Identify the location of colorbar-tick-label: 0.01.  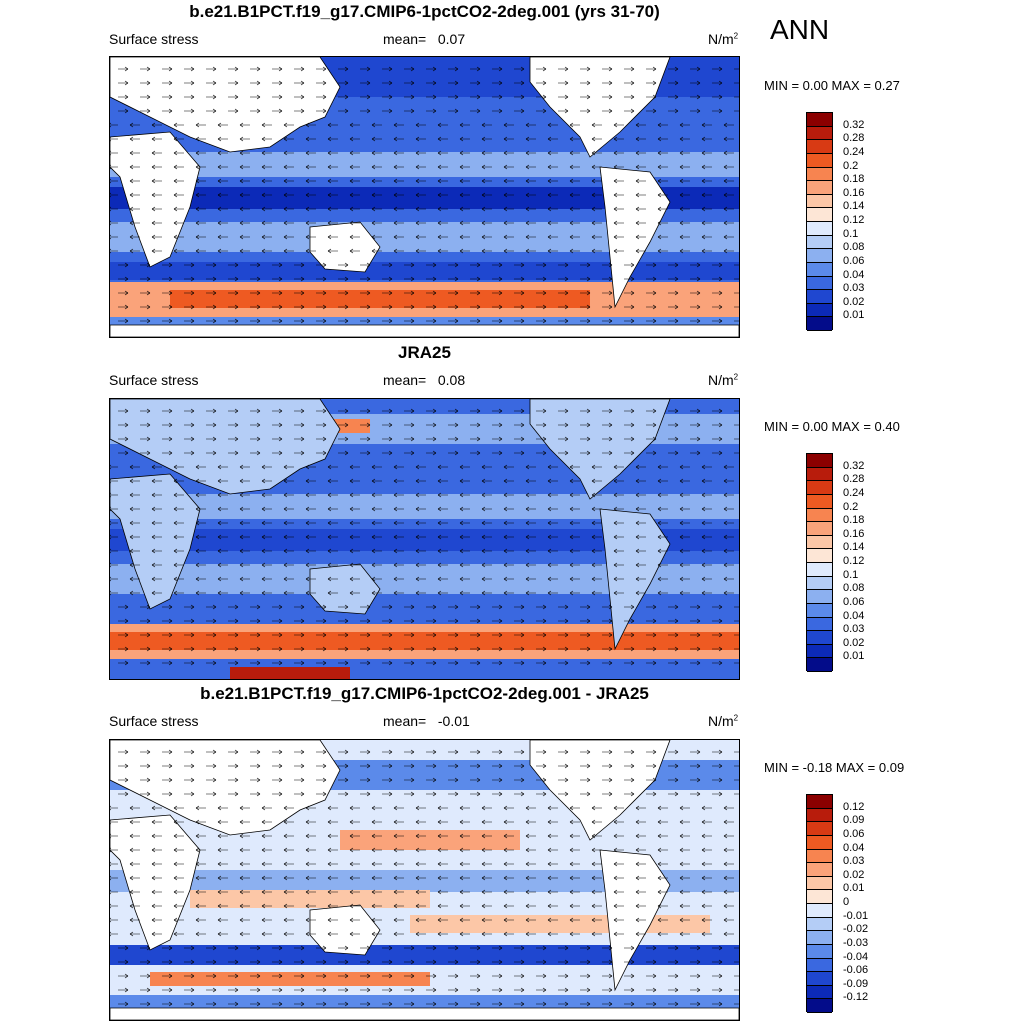
(854, 315).